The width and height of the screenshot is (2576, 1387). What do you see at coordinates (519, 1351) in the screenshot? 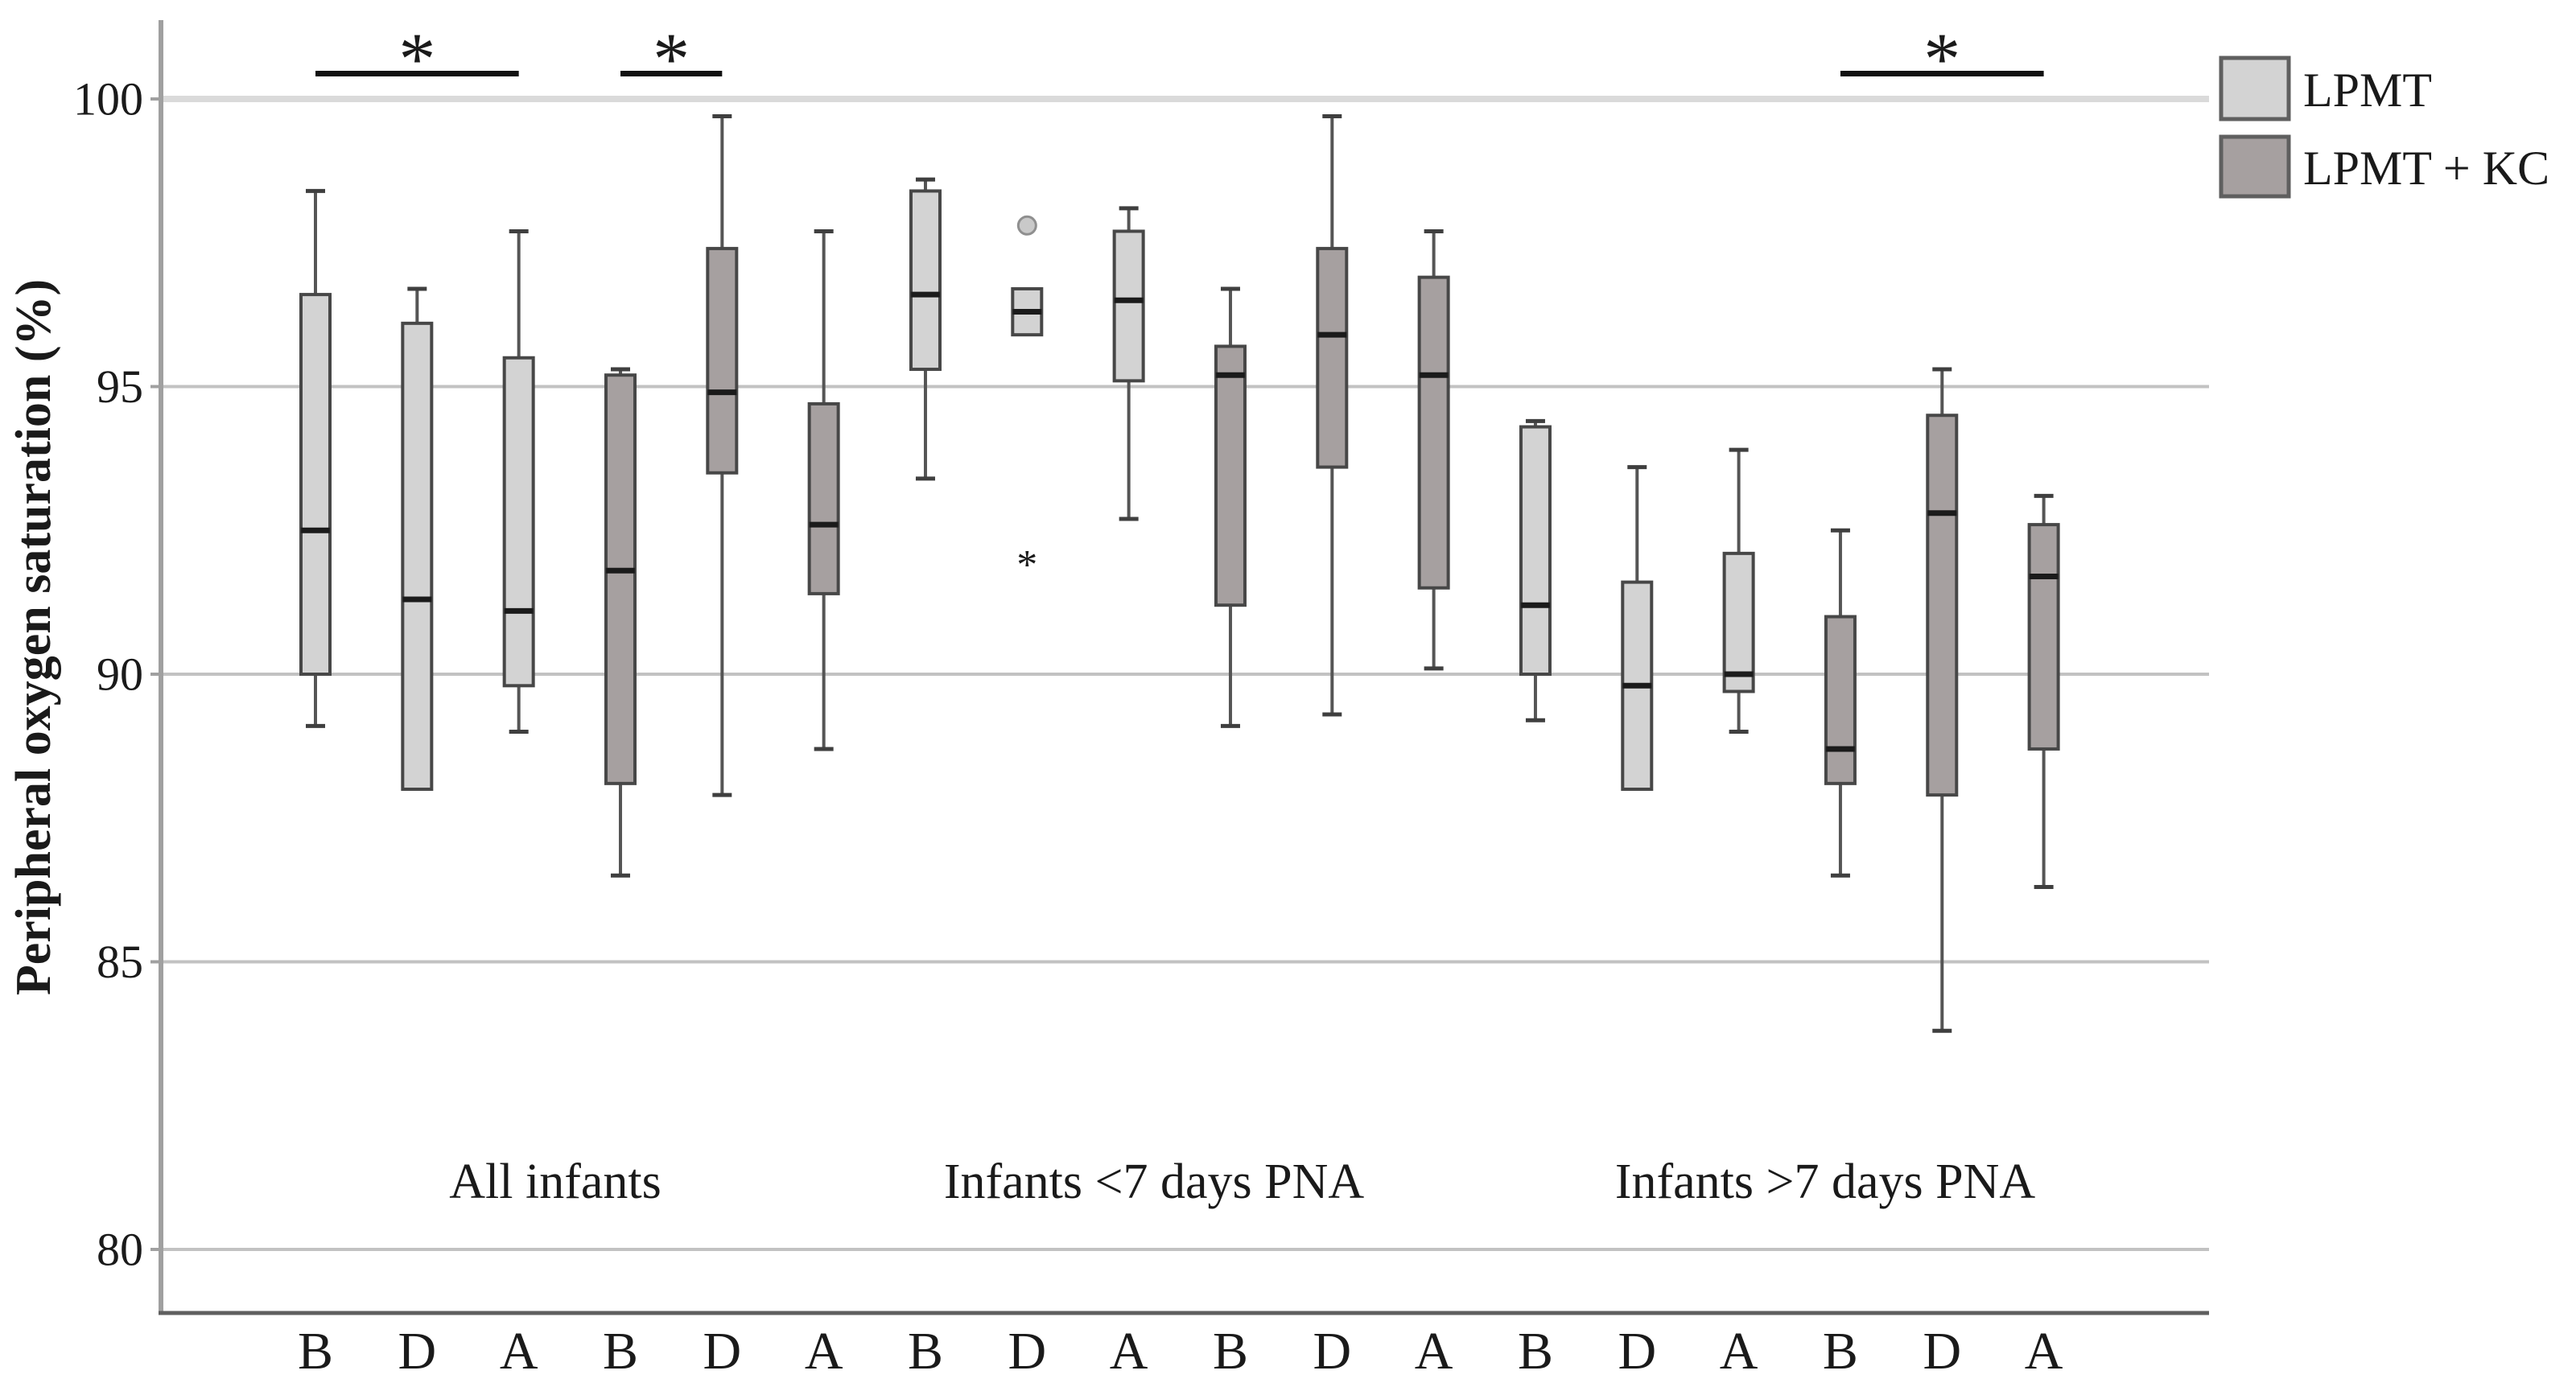
I see `x-tick-label-g0-a-lpmt: A` at bounding box center [519, 1351].